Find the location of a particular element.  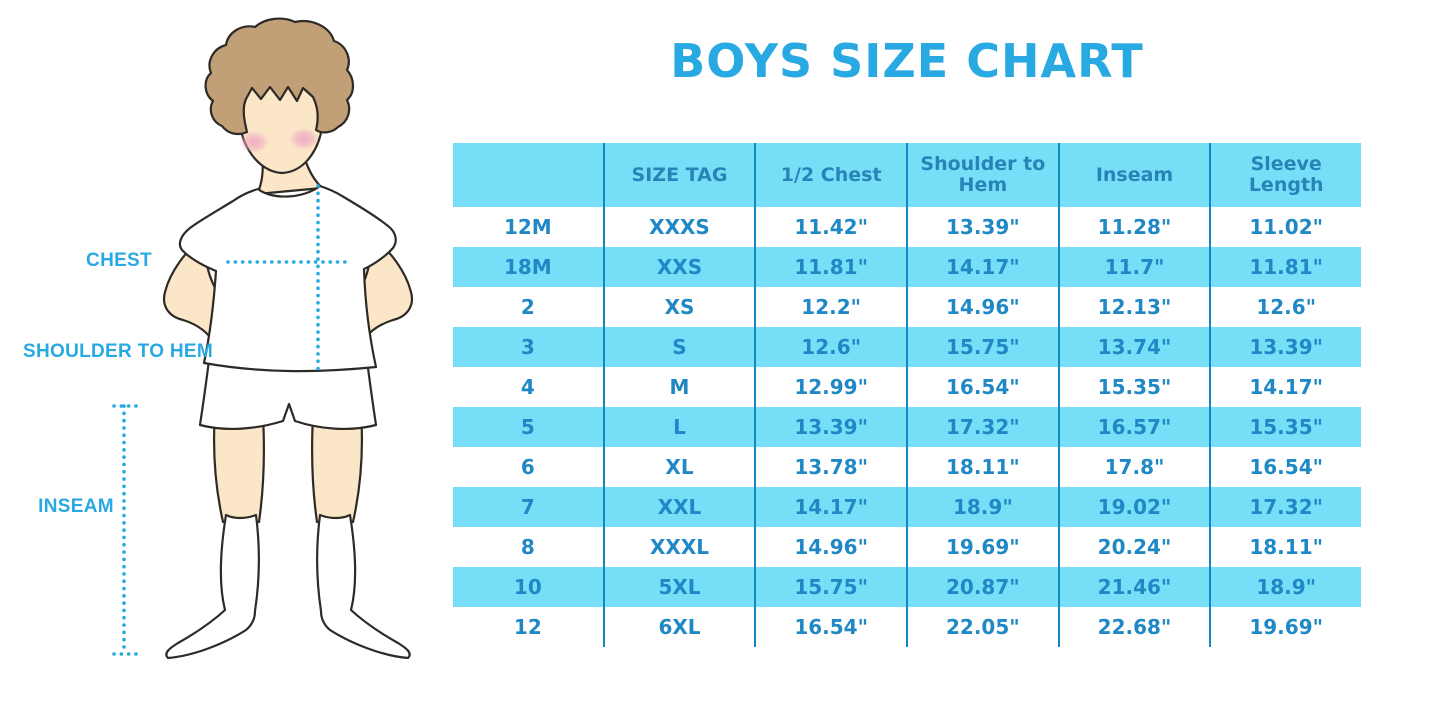

table-row: 12M XXXS 11.42" 13.39" 11.28" 11.02" is located at coordinates (907, 227).